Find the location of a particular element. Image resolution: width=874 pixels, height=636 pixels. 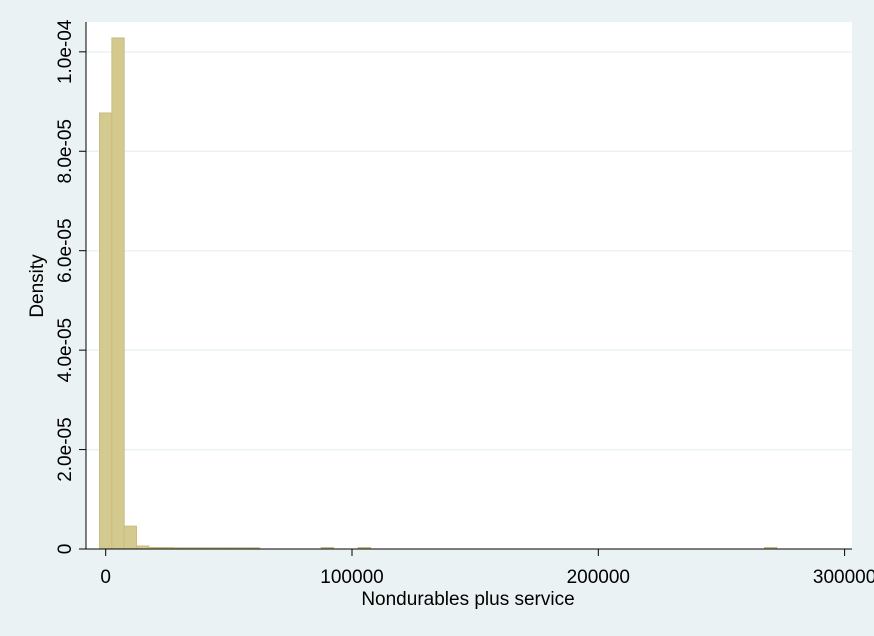

x-tick-label: 300000 is located at coordinates (843, 577).